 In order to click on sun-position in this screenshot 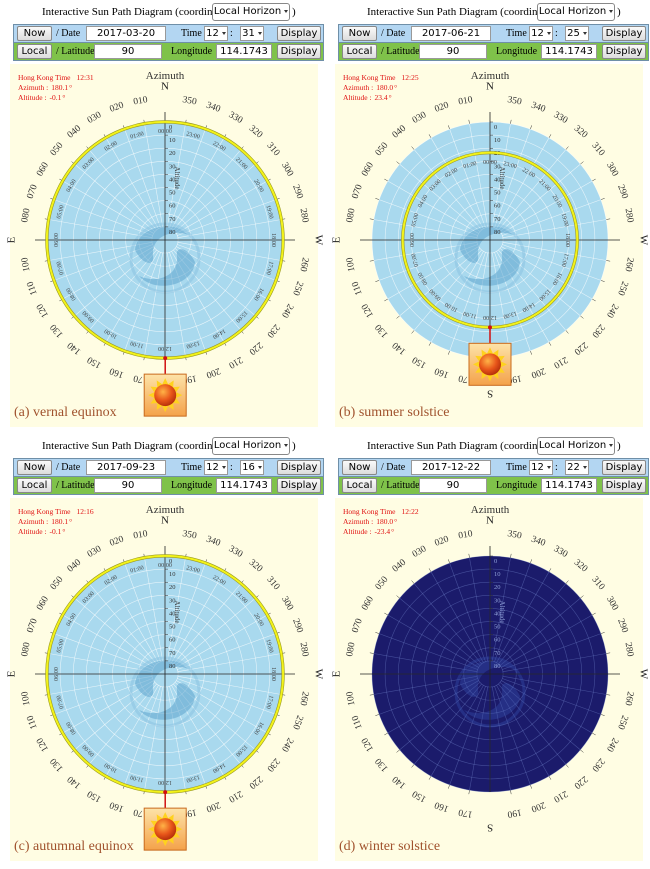, I will do `click(490, 327)`.